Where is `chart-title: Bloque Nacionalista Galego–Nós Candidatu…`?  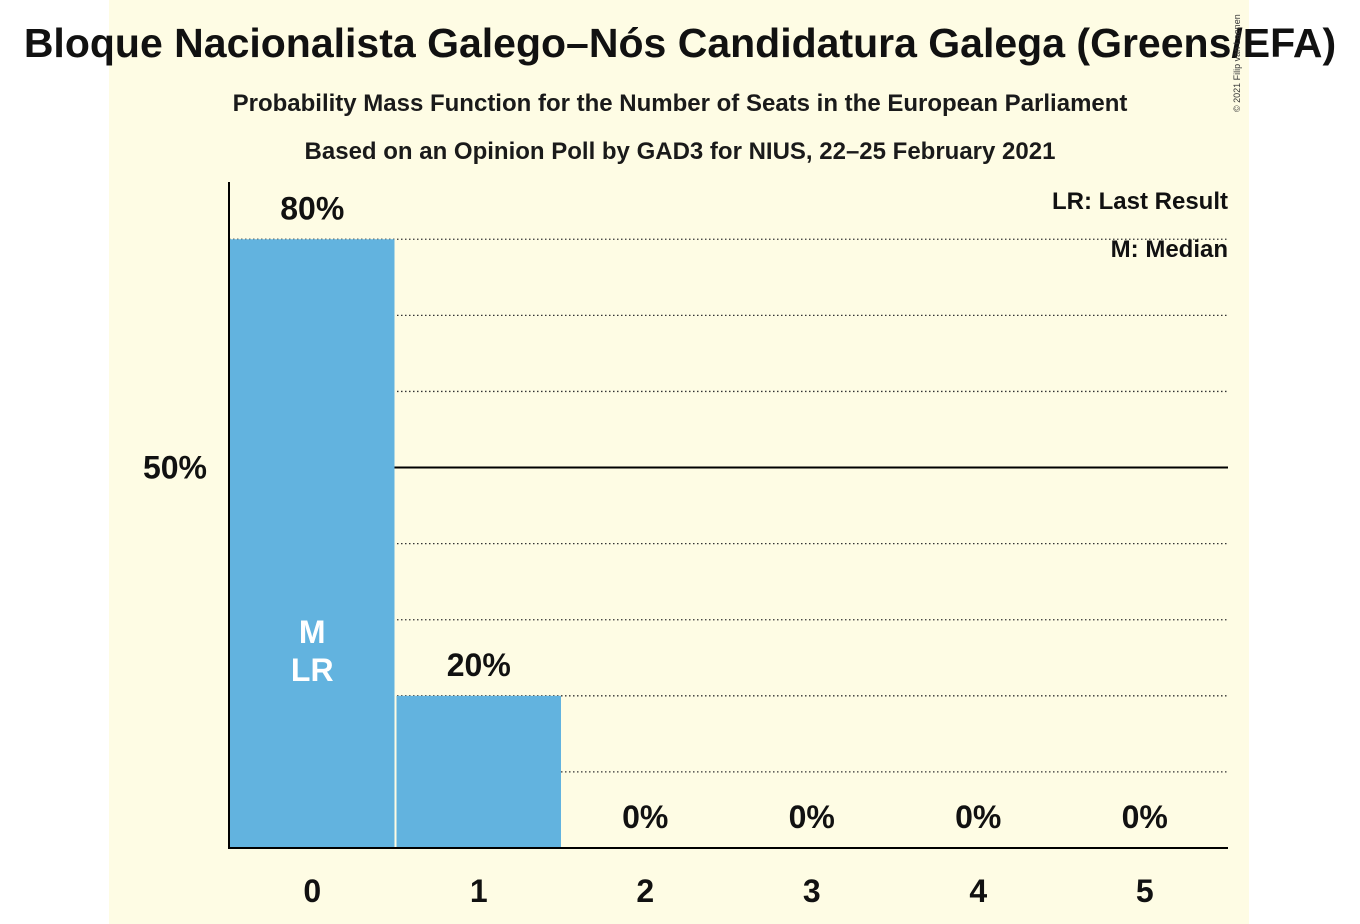 chart-title: Bloque Nacionalista Galego–Nós Candidatu… is located at coordinates (680, 43).